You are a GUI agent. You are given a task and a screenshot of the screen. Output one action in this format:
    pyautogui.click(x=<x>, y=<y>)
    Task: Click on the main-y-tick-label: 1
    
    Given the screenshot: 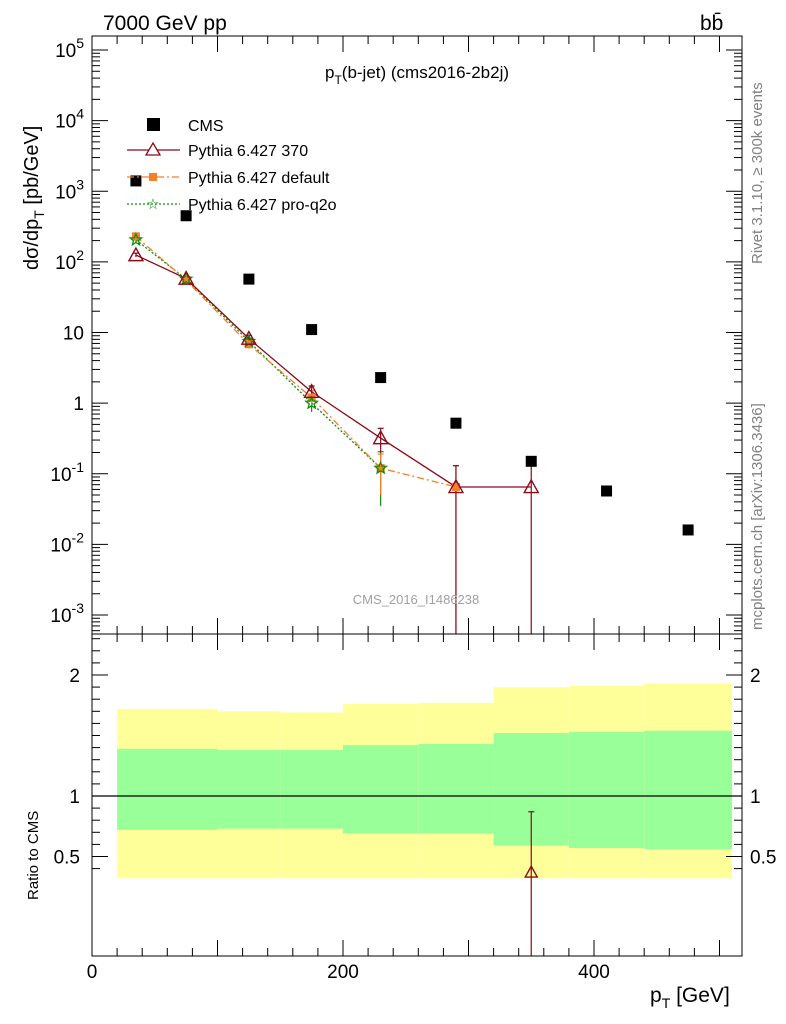 What is the action you would take?
    pyautogui.click(x=78, y=404)
    